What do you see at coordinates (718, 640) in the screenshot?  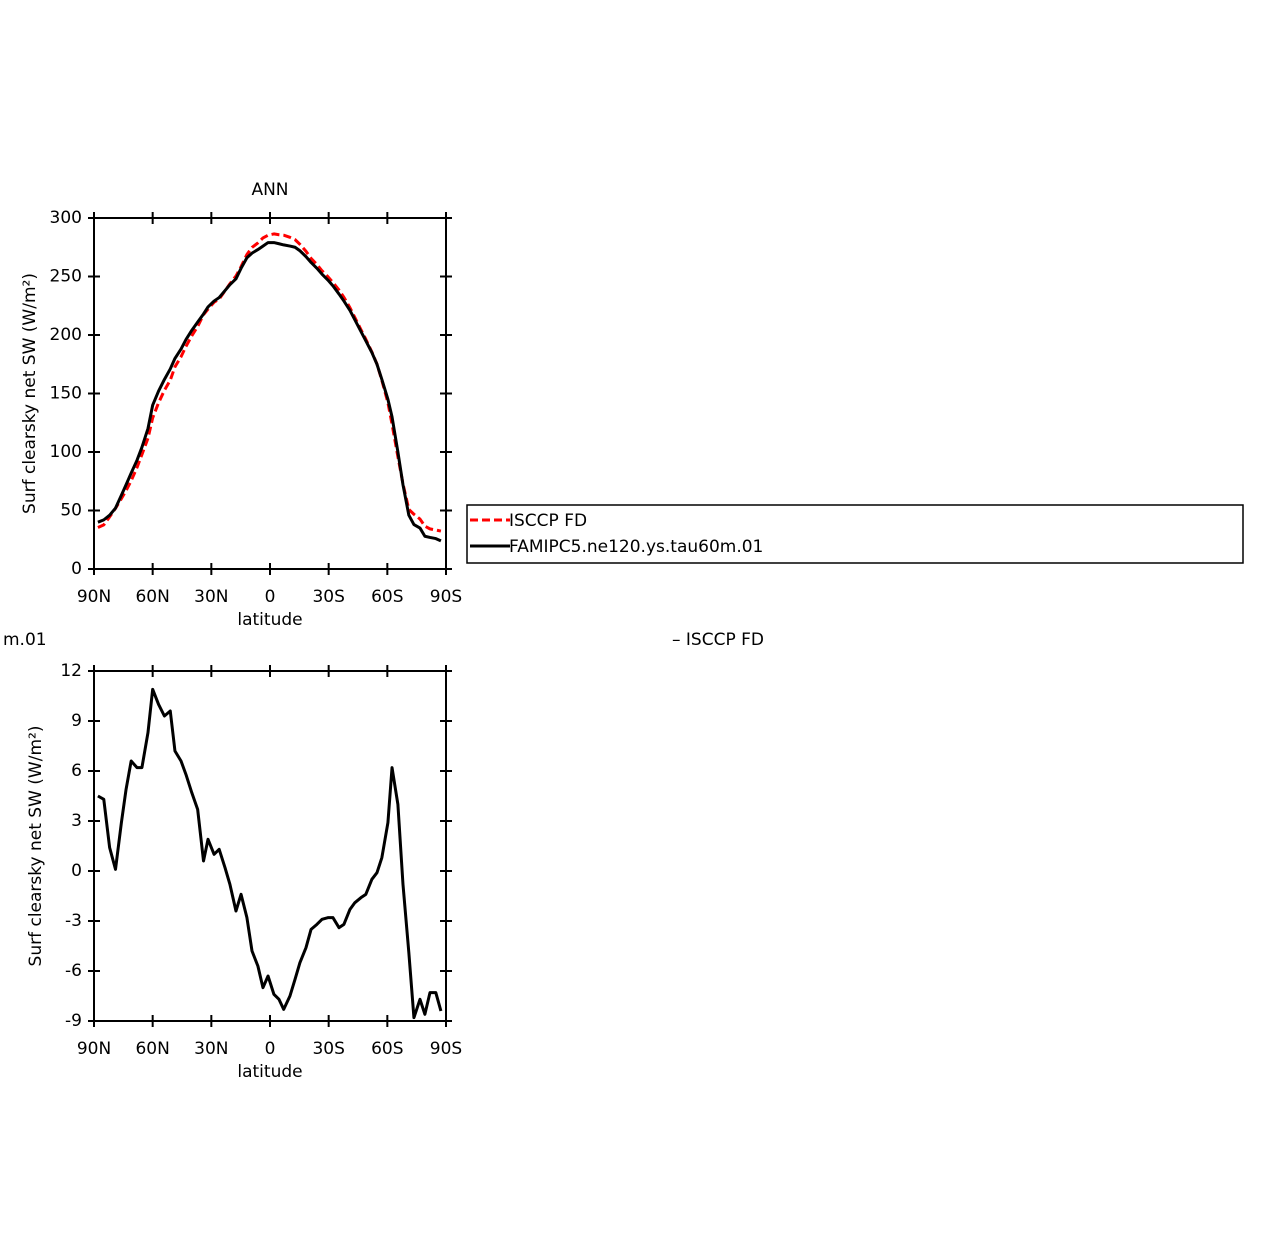 I see `chart-title-part: – ISCCP FD` at bounding box center [718, 640].